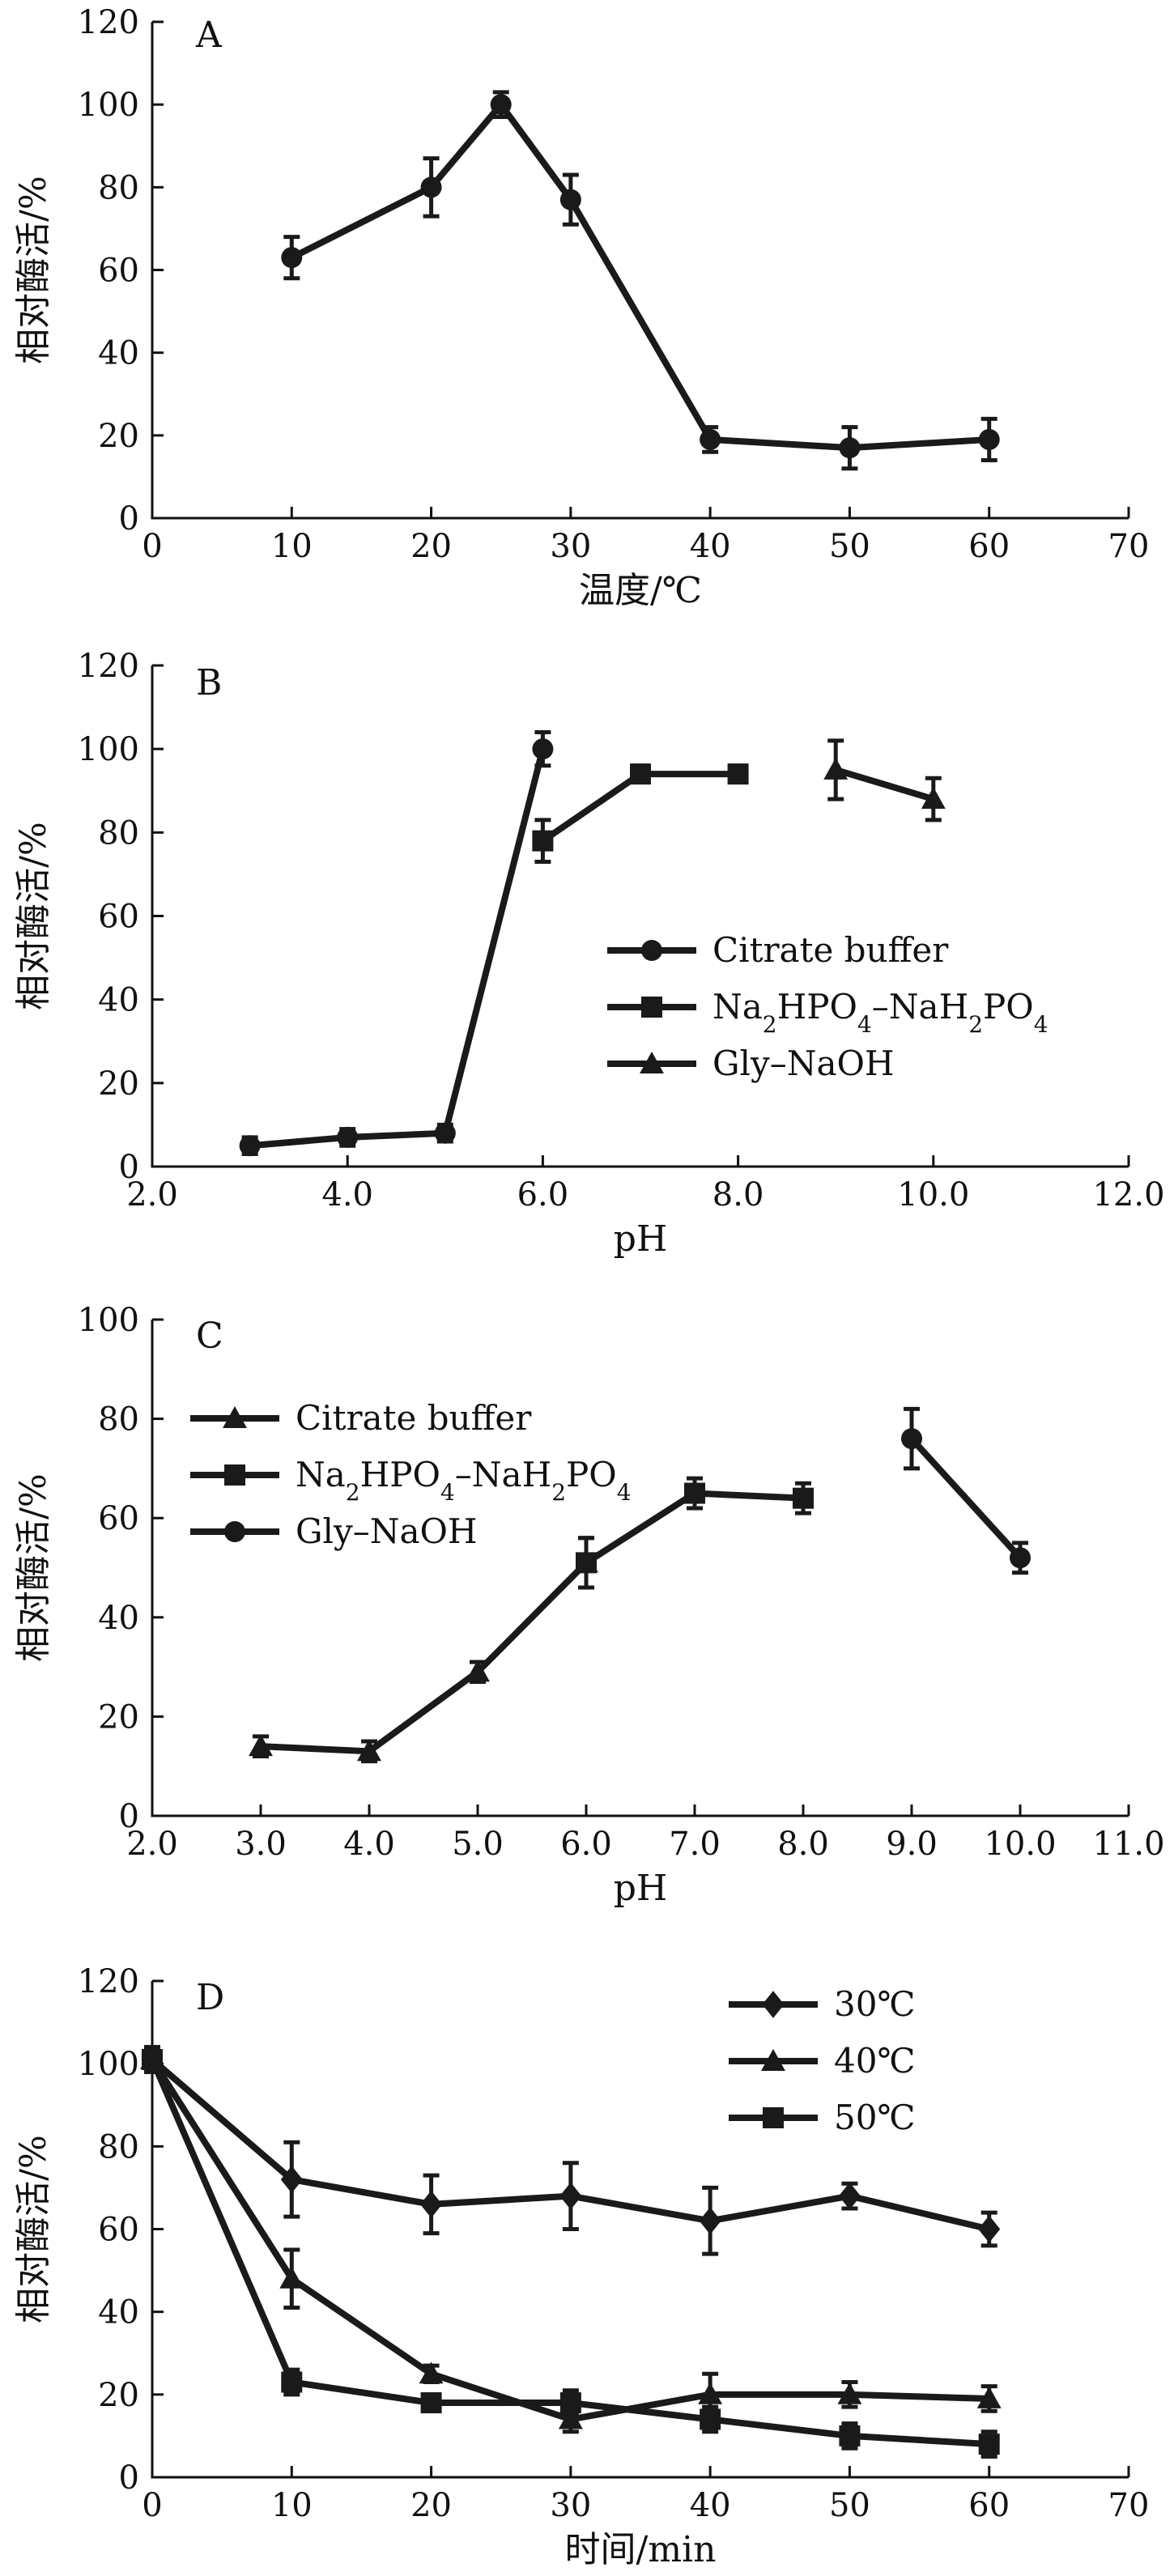  I want to click on panel-letter: C, so click(209, 1337).